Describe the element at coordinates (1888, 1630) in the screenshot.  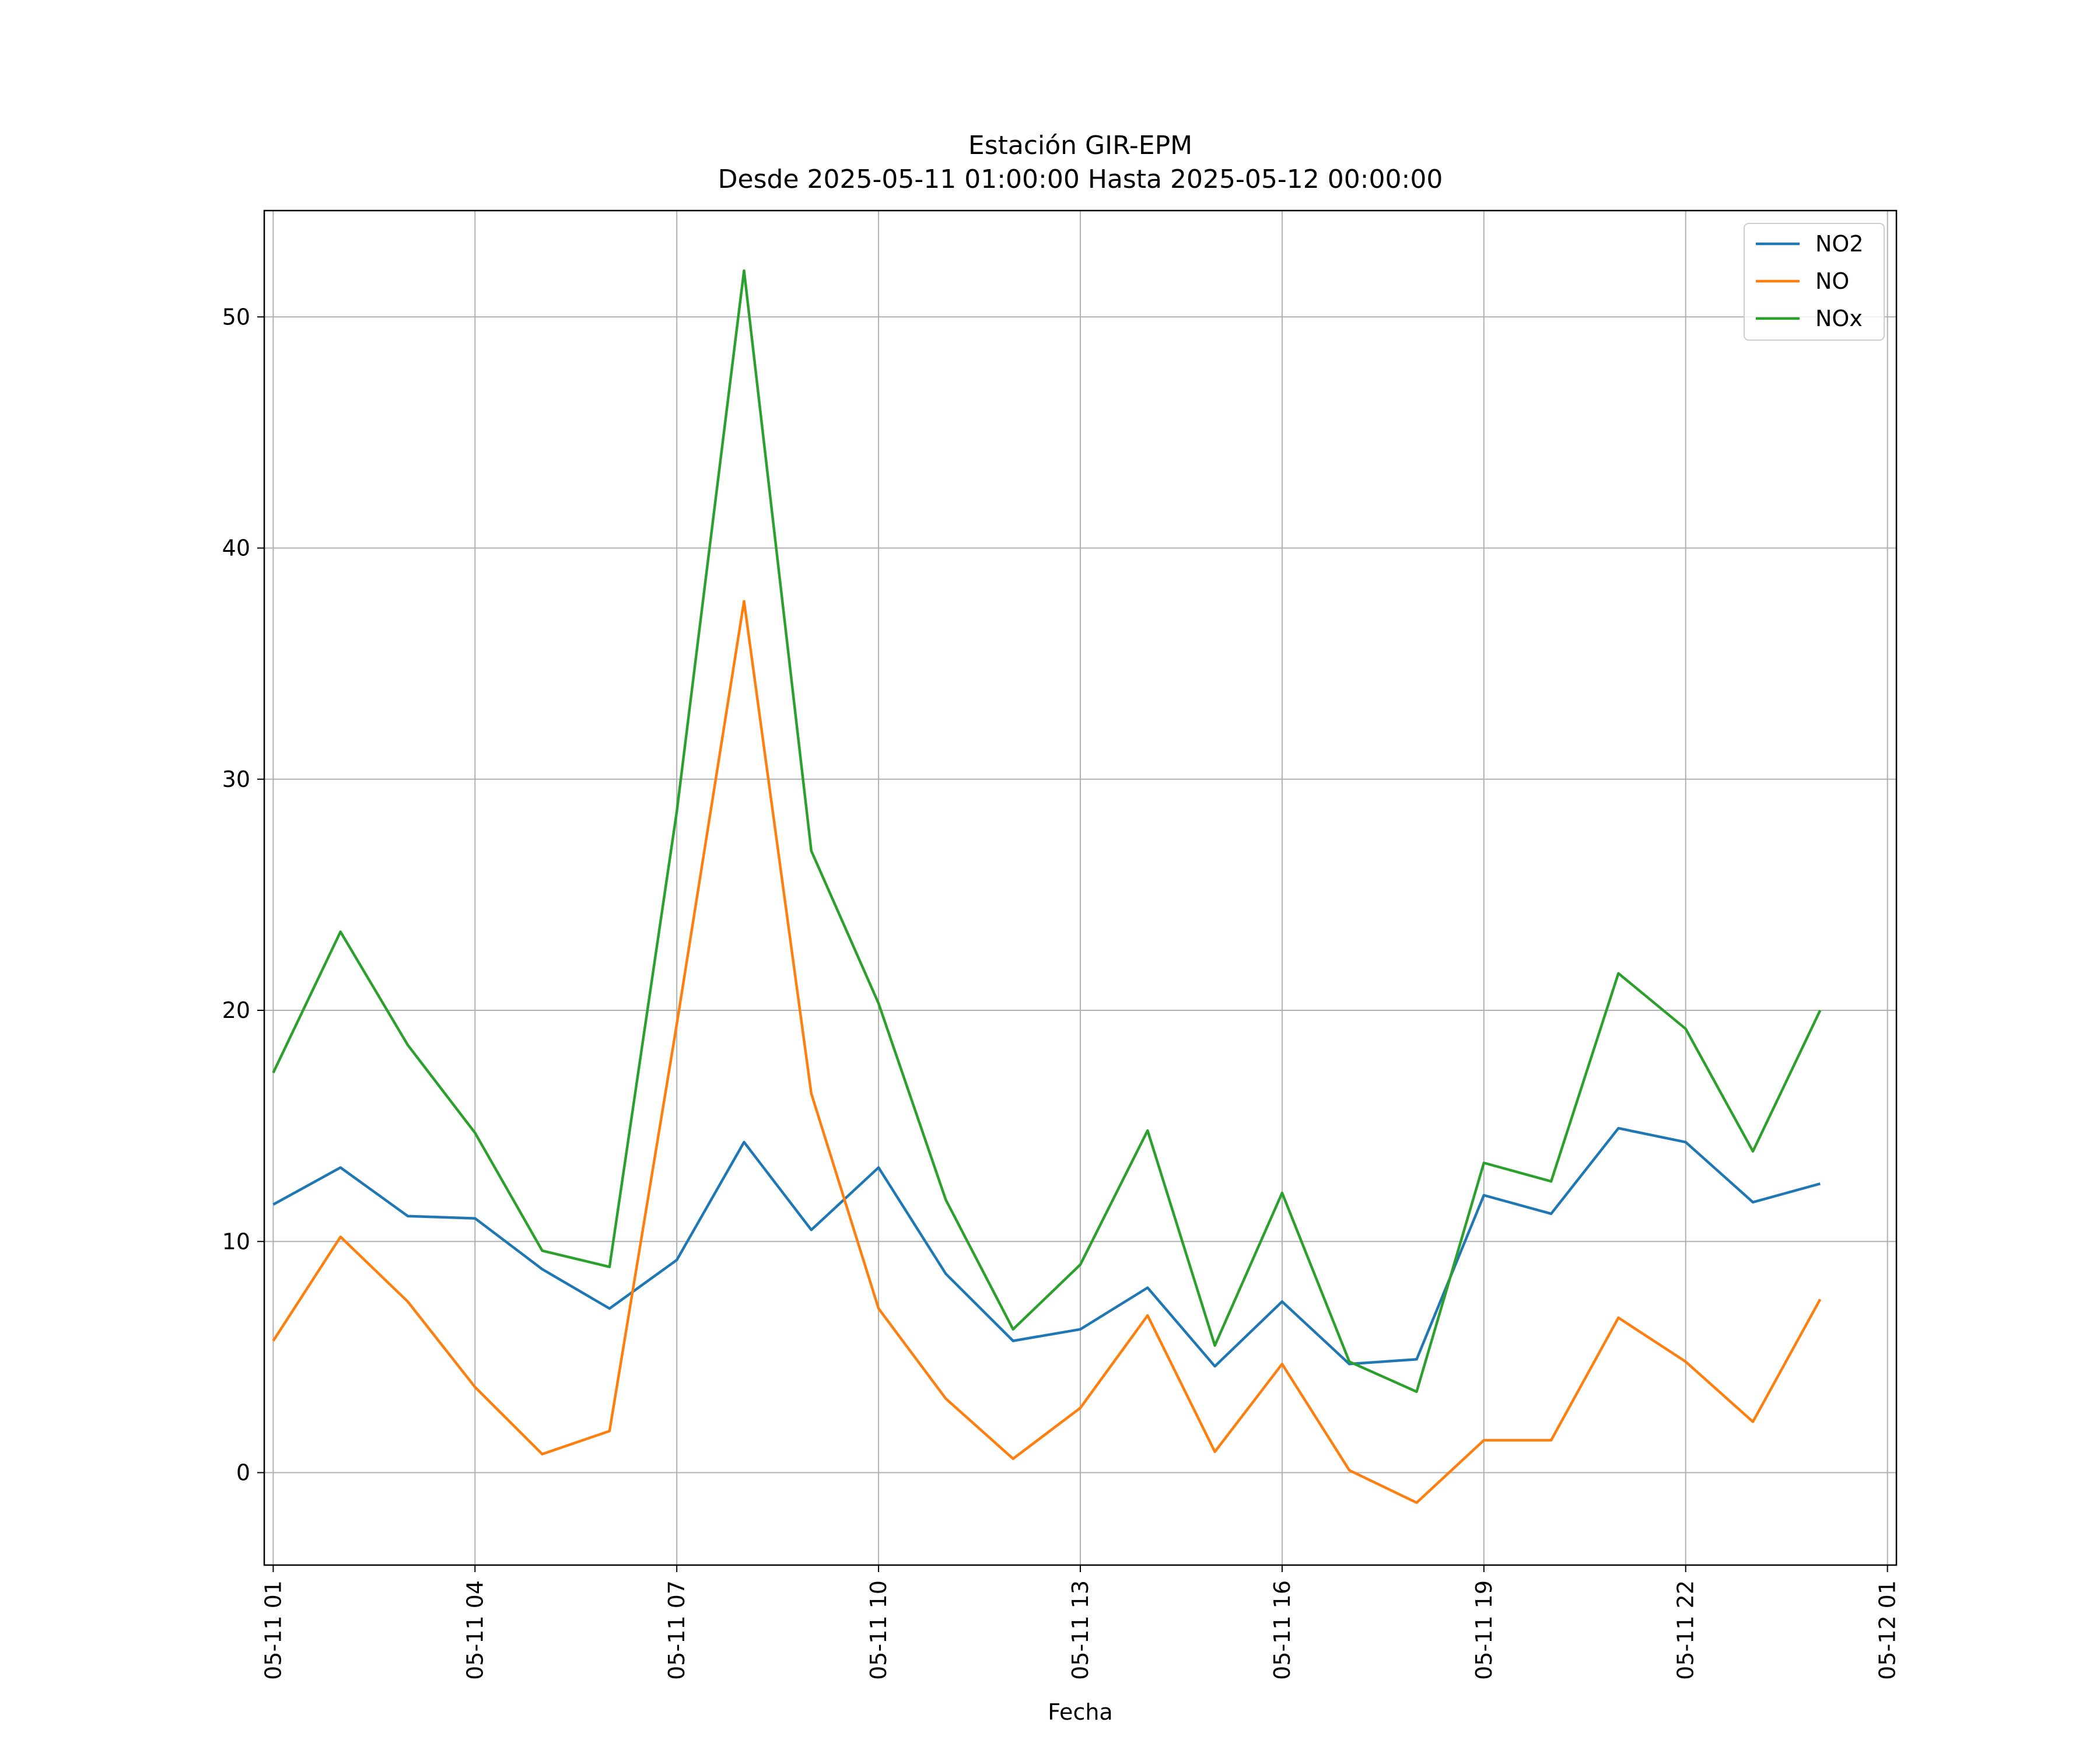
I see `x-tick-label: 05-12 01` at that location.